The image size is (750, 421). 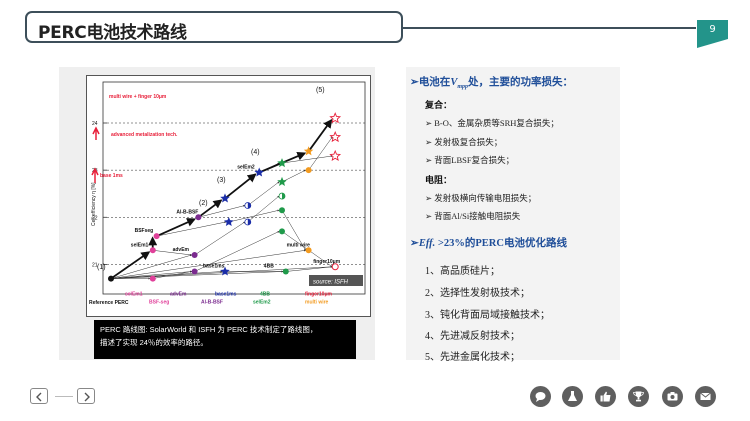 I want to click on x-category-label: selEm1, so click(x=134, y=295).